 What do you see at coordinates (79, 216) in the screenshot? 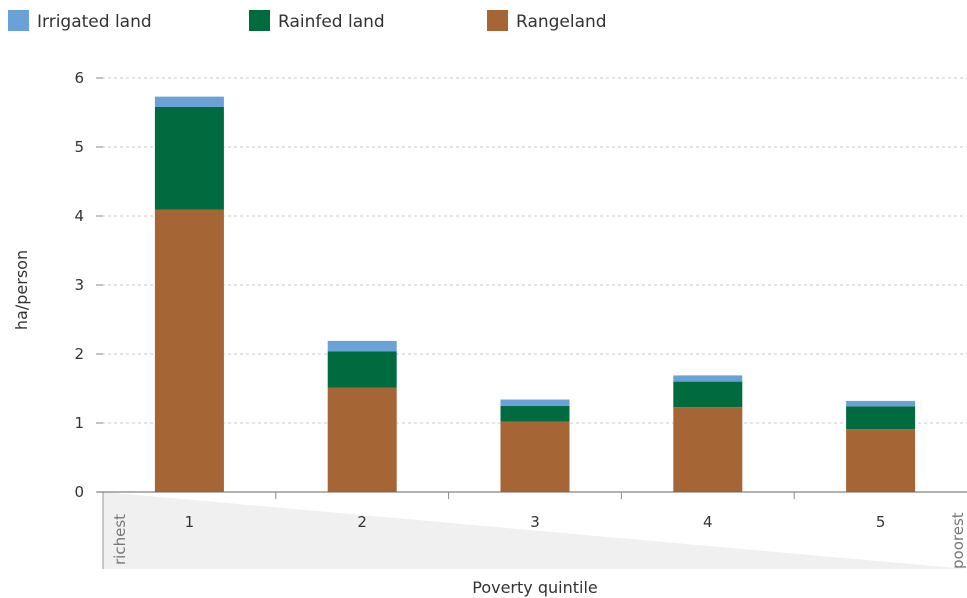
I see `y-tick-label: 4` at bounding box center [79, 216].